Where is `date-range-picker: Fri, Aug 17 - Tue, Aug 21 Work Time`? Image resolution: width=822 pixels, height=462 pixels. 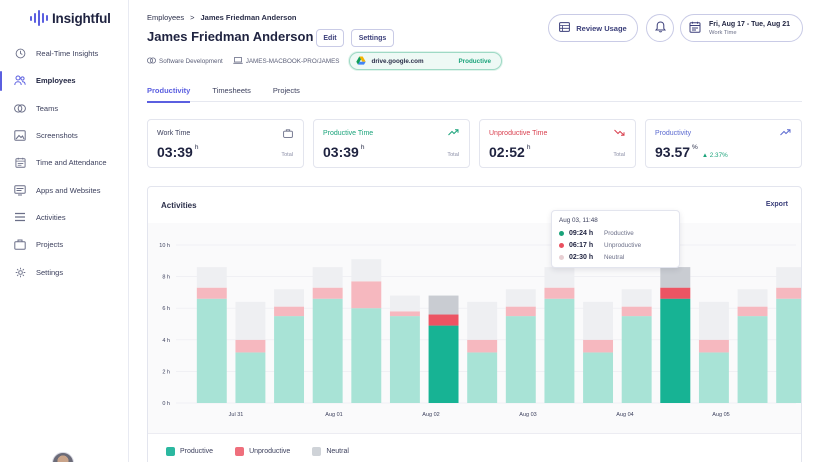
date-range-picker: Fri, Aug 17 - Tue, Aug 21 Work Time is located at coordinates (741, 28).